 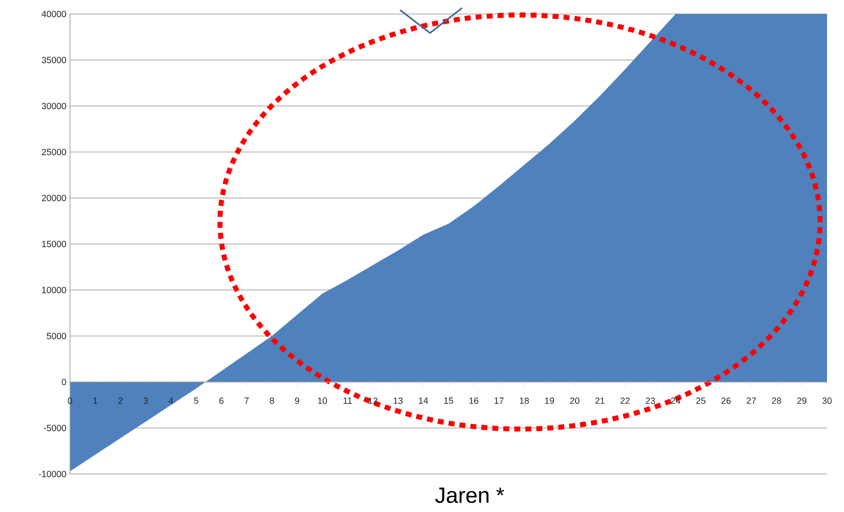 I want to click on y-tick-label: 0, so click(x=64, y=382).